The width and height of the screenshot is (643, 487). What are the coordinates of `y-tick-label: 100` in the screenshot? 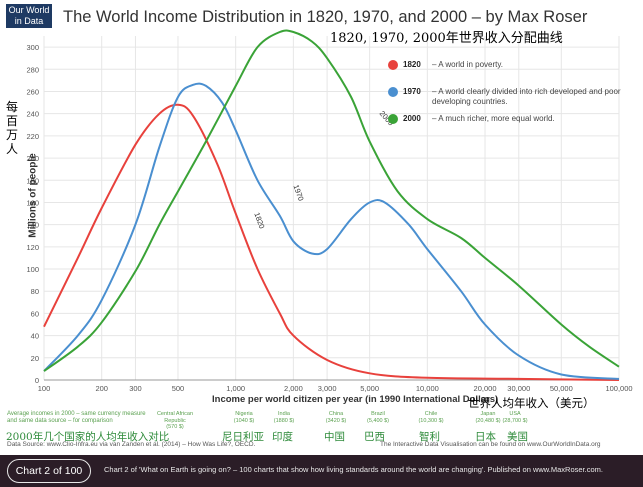 It's located at (32, 269).